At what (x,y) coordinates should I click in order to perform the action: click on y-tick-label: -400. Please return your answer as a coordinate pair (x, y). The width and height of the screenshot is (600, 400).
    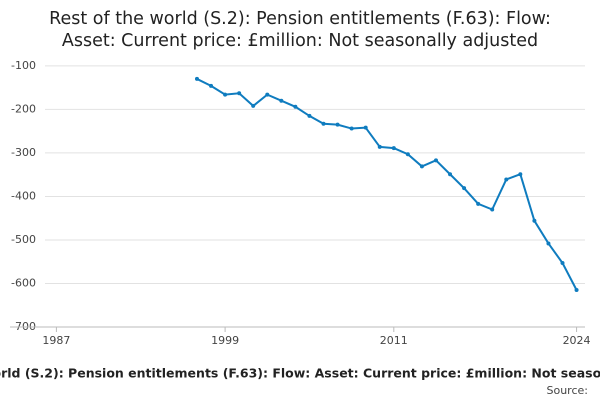
    Looking at the image, I should click on (23, 195).